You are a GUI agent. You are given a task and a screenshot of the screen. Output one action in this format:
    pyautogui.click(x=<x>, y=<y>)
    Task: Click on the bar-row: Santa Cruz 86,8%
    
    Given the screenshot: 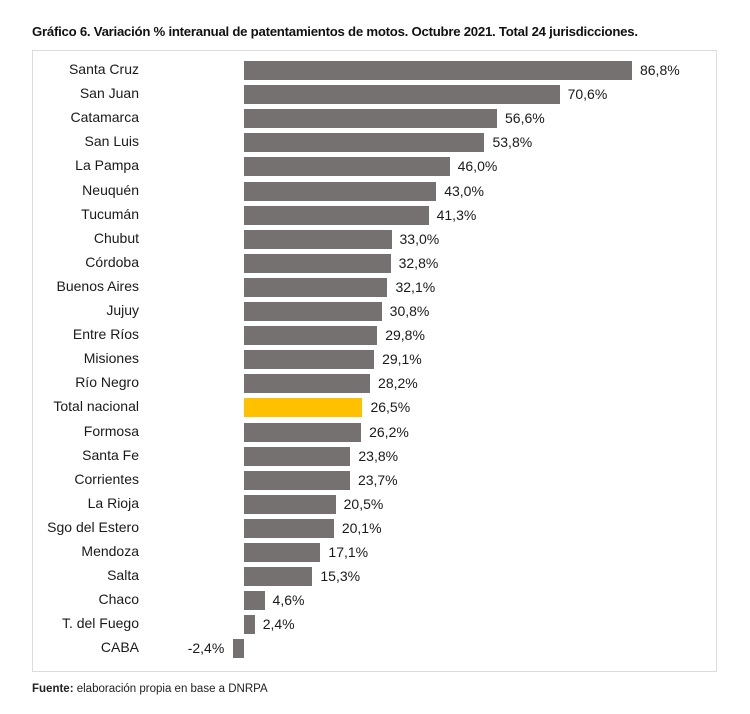 What is the action you would take?
    pyautogui.click(x=375, y=71)
    